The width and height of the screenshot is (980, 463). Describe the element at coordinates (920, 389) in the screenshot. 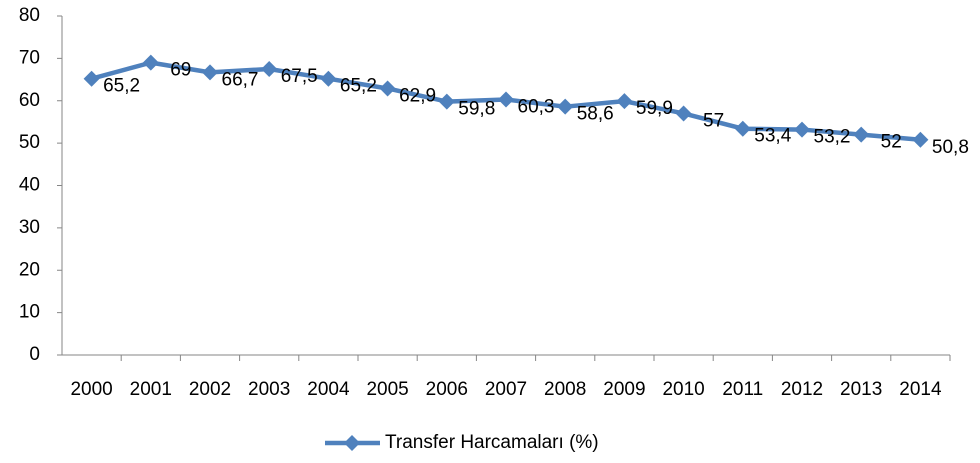

I see `x-tick-label: 2014` at that location.